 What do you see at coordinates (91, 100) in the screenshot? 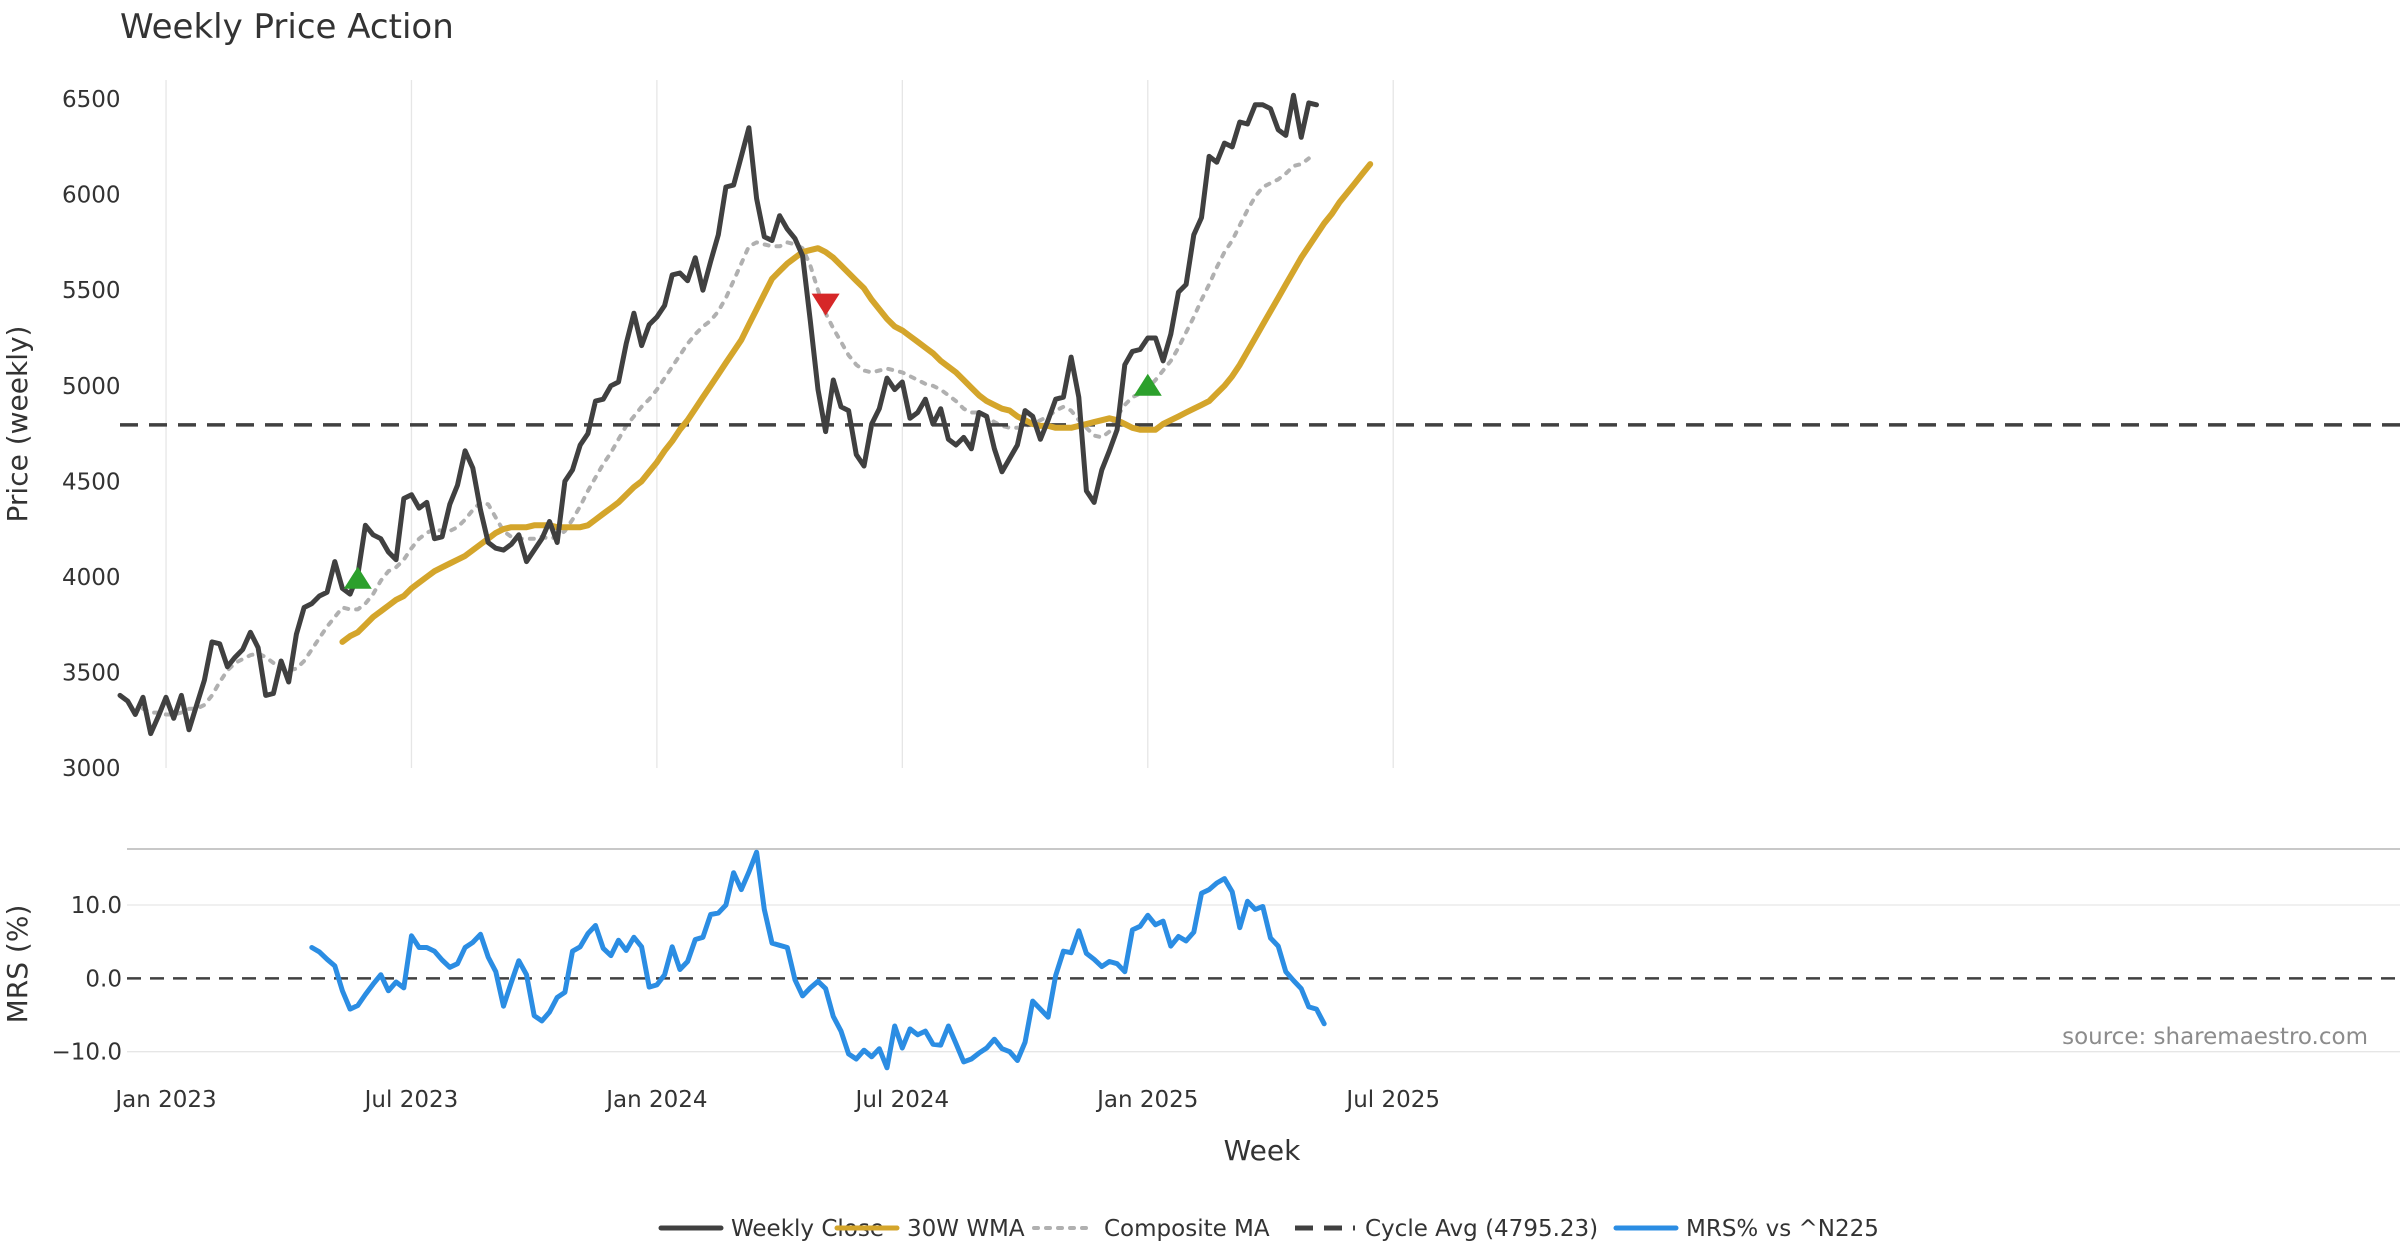
I see `price-y-tick-label: 6500` at bounding box center [91, 100].